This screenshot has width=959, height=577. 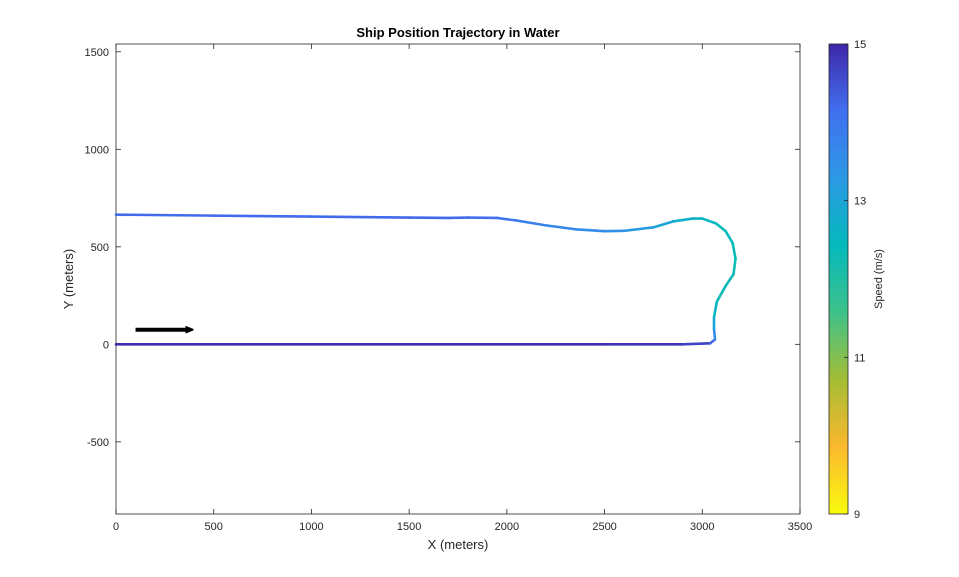 What do you see at coordinates (106, 345) in the screenshot?
I see `y-tick-label: 0` at bounding box center [106, 345].